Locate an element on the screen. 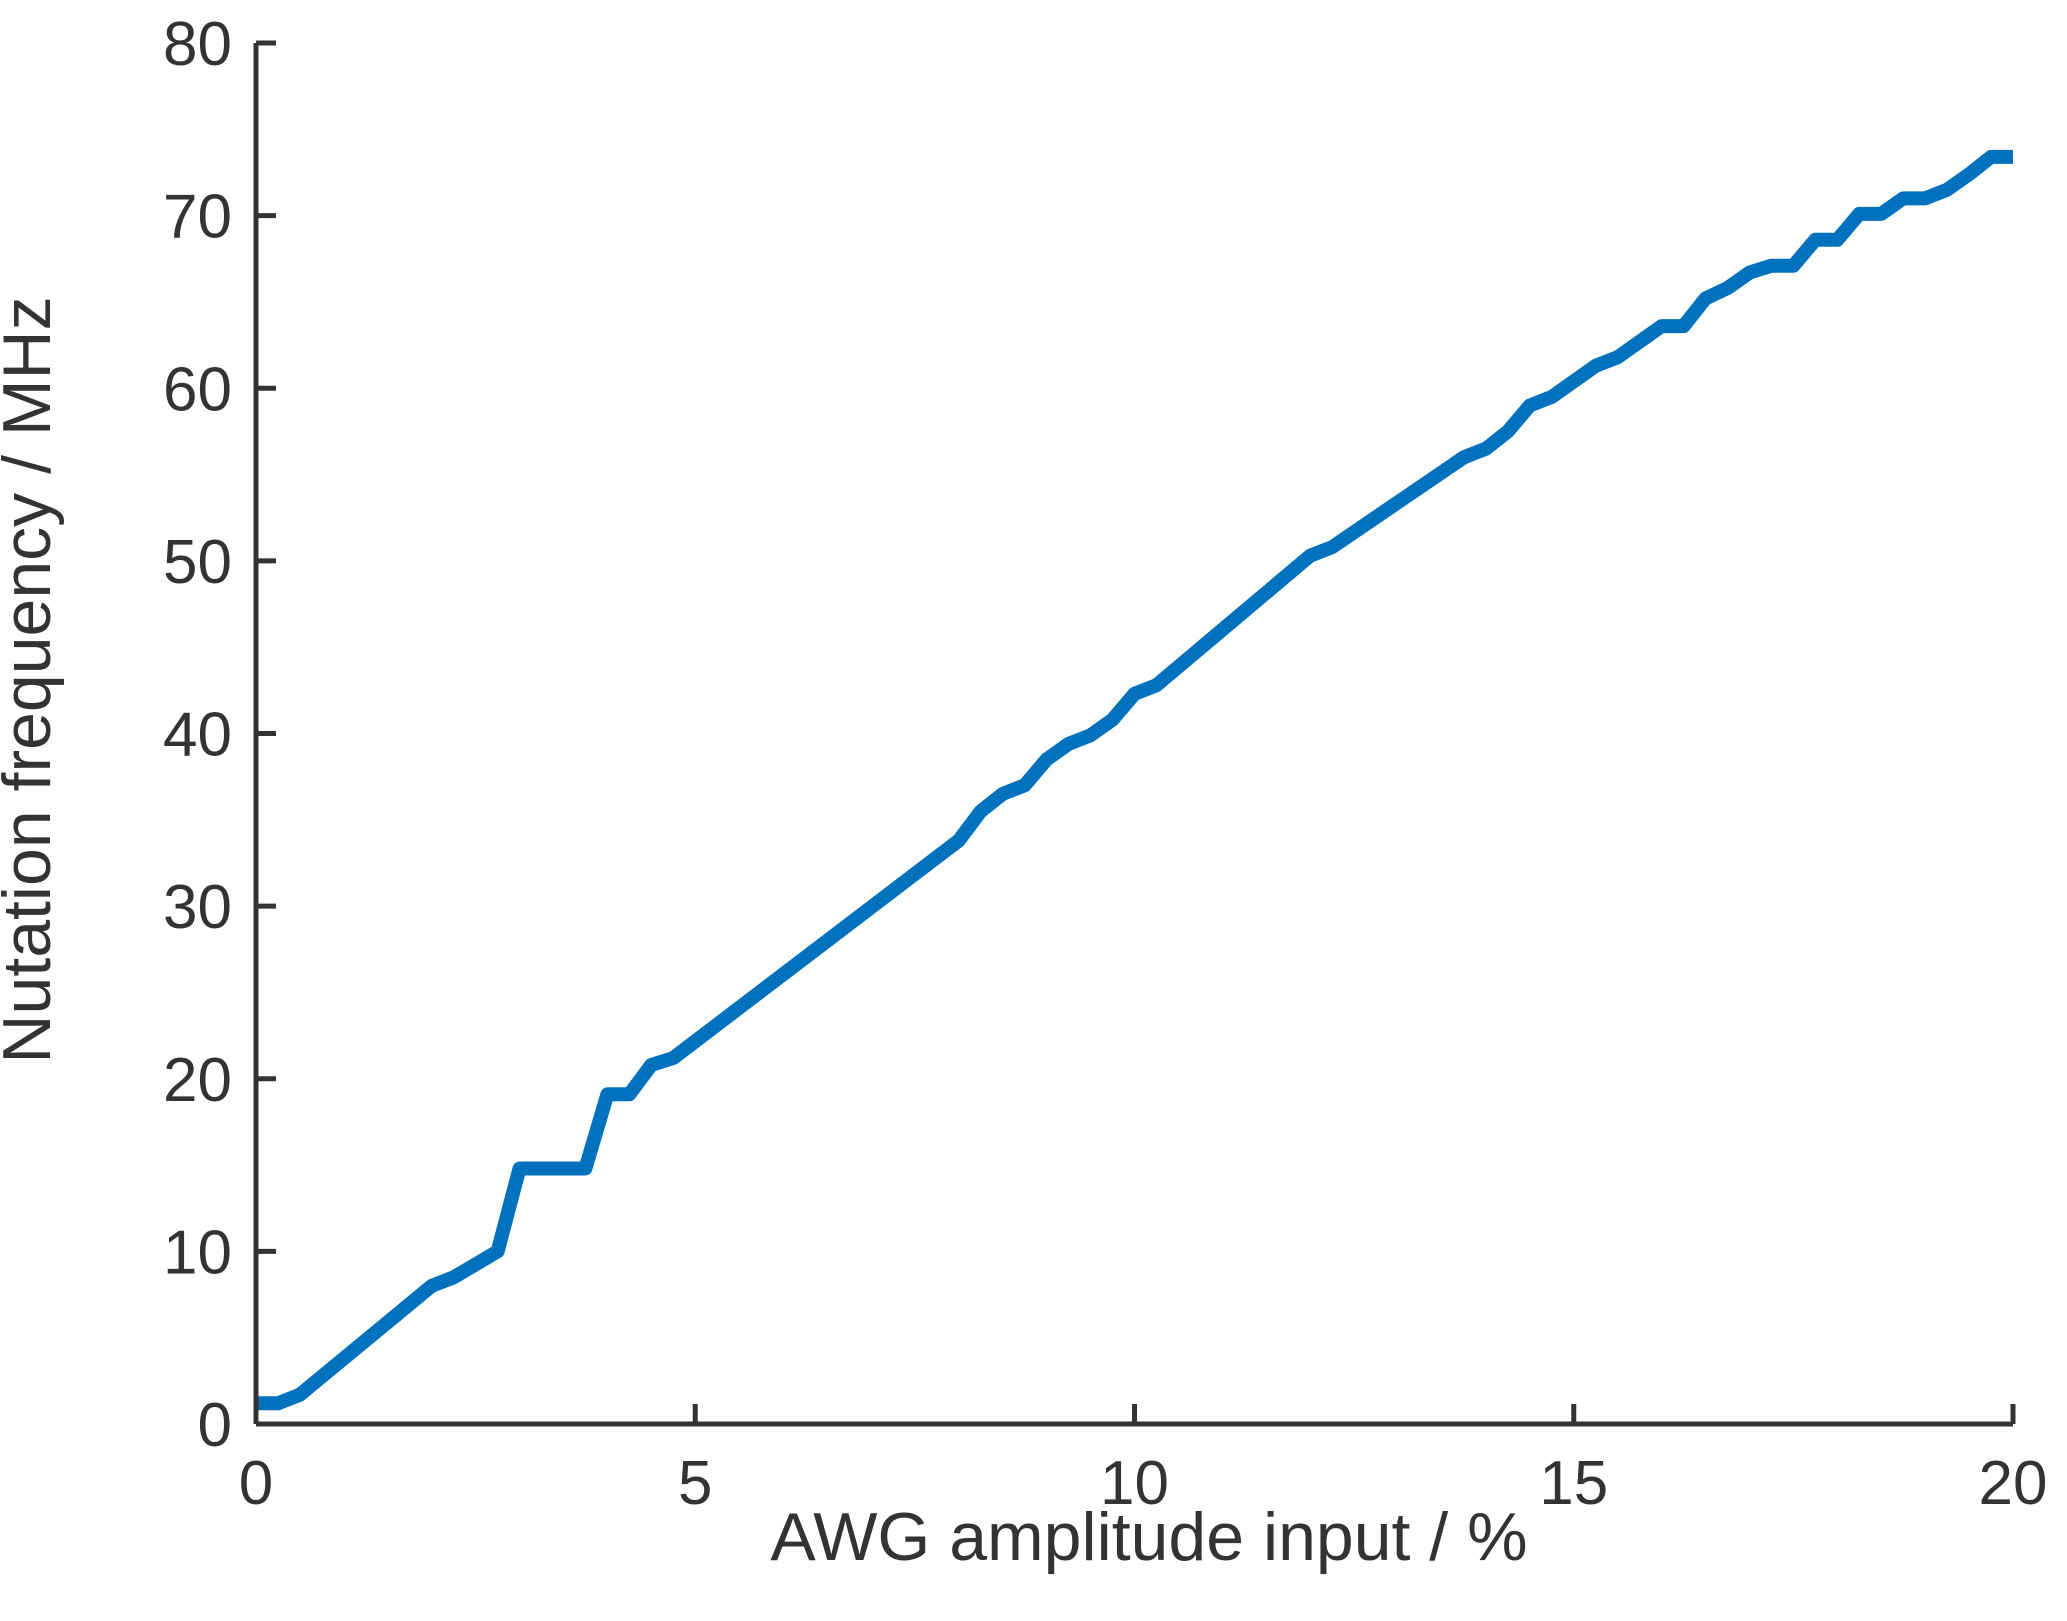  y-tick-label: 50 is located at coordinates (197, 562).